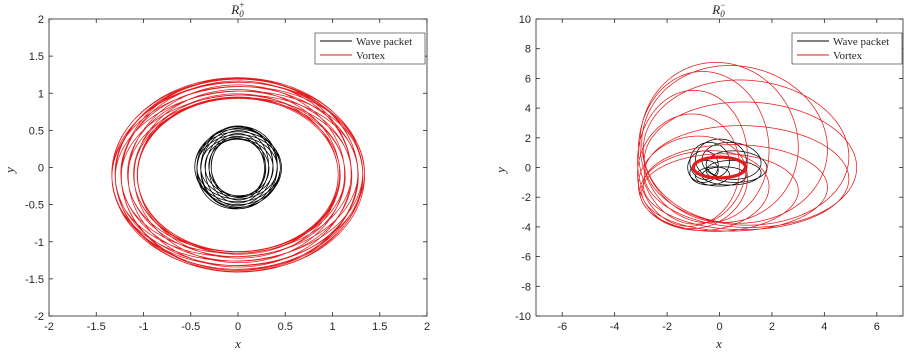 This screenshot has height=352, width=911. I want to click on x-tick-label-left: 1.5, so click(379, 327).